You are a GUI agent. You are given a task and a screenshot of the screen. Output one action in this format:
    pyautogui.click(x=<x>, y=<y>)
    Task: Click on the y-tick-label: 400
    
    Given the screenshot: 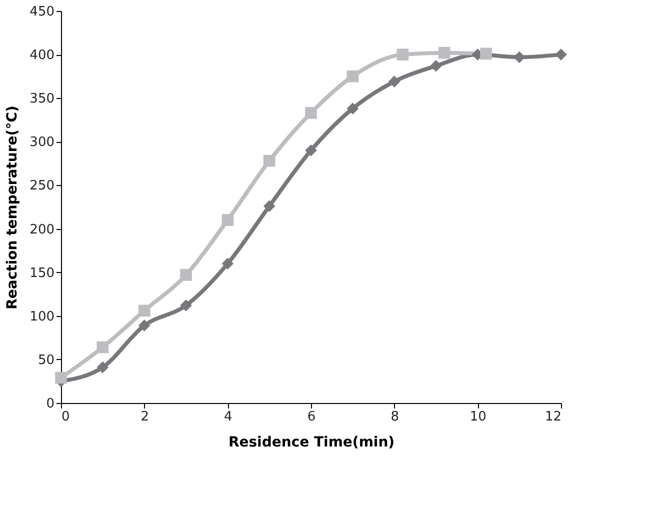 What is the action you would take?
    pyautogui.click(x=42, y=56)
    